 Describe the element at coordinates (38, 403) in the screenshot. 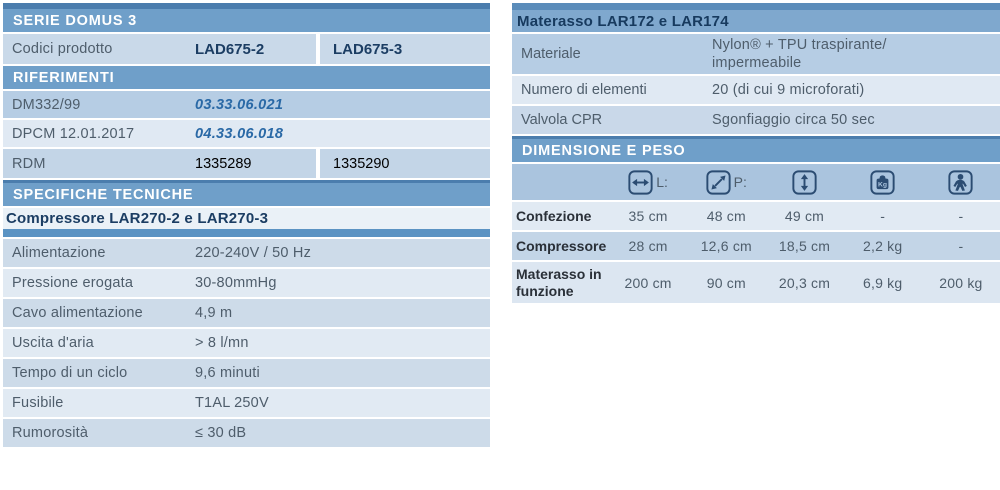

I see `spec-label: Fusibile` at that location.